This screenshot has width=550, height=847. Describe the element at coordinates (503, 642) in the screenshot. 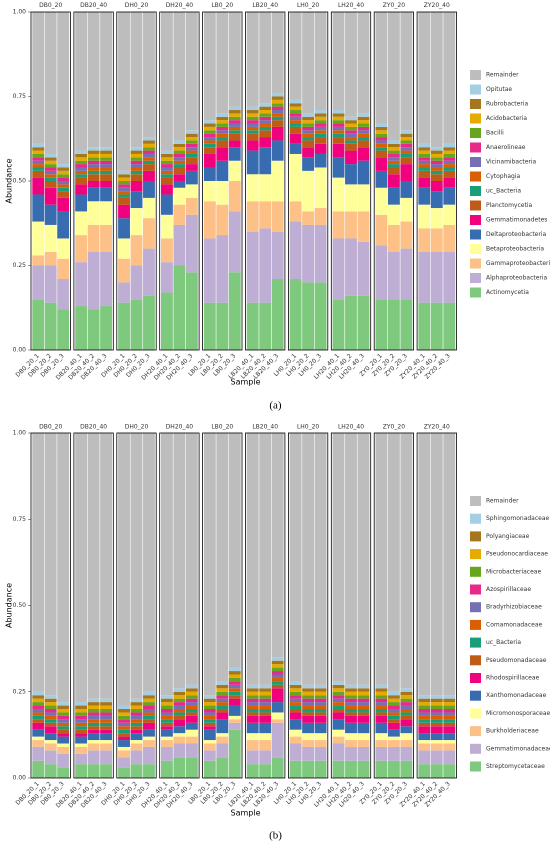

I see `legend-label: uc_Bacteria` at that location.